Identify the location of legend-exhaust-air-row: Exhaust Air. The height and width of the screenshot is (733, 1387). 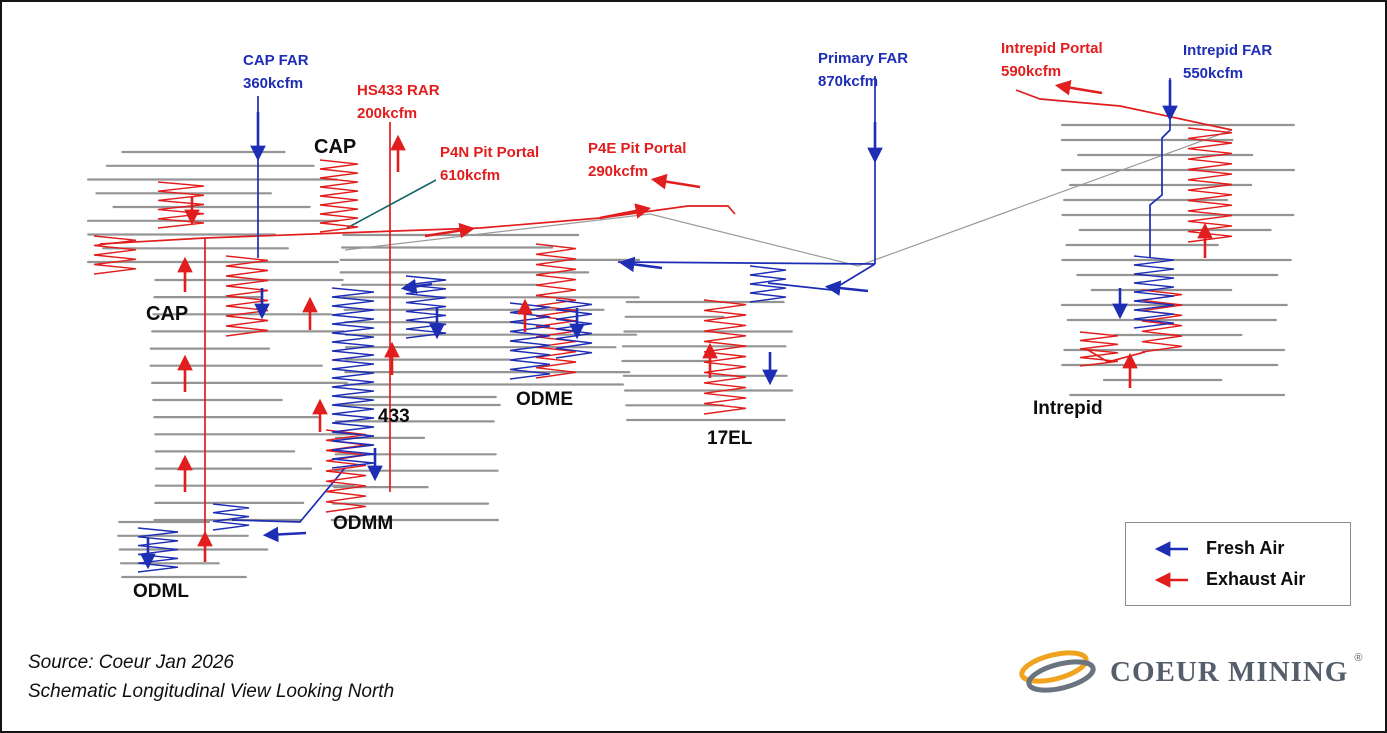
(1238, 579).